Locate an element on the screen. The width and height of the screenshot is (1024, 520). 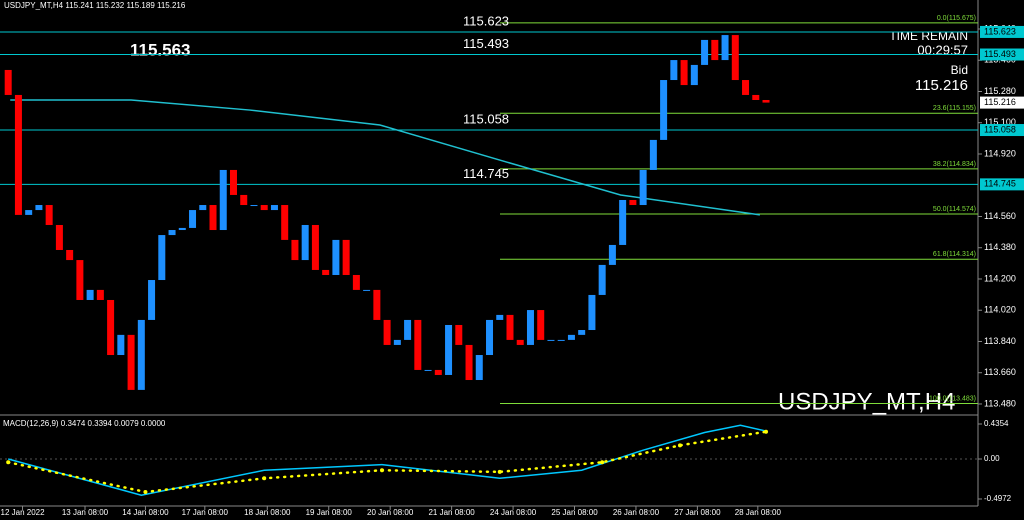
price-level-axis-label: 115.058 is located at coordinates (1000, 129).